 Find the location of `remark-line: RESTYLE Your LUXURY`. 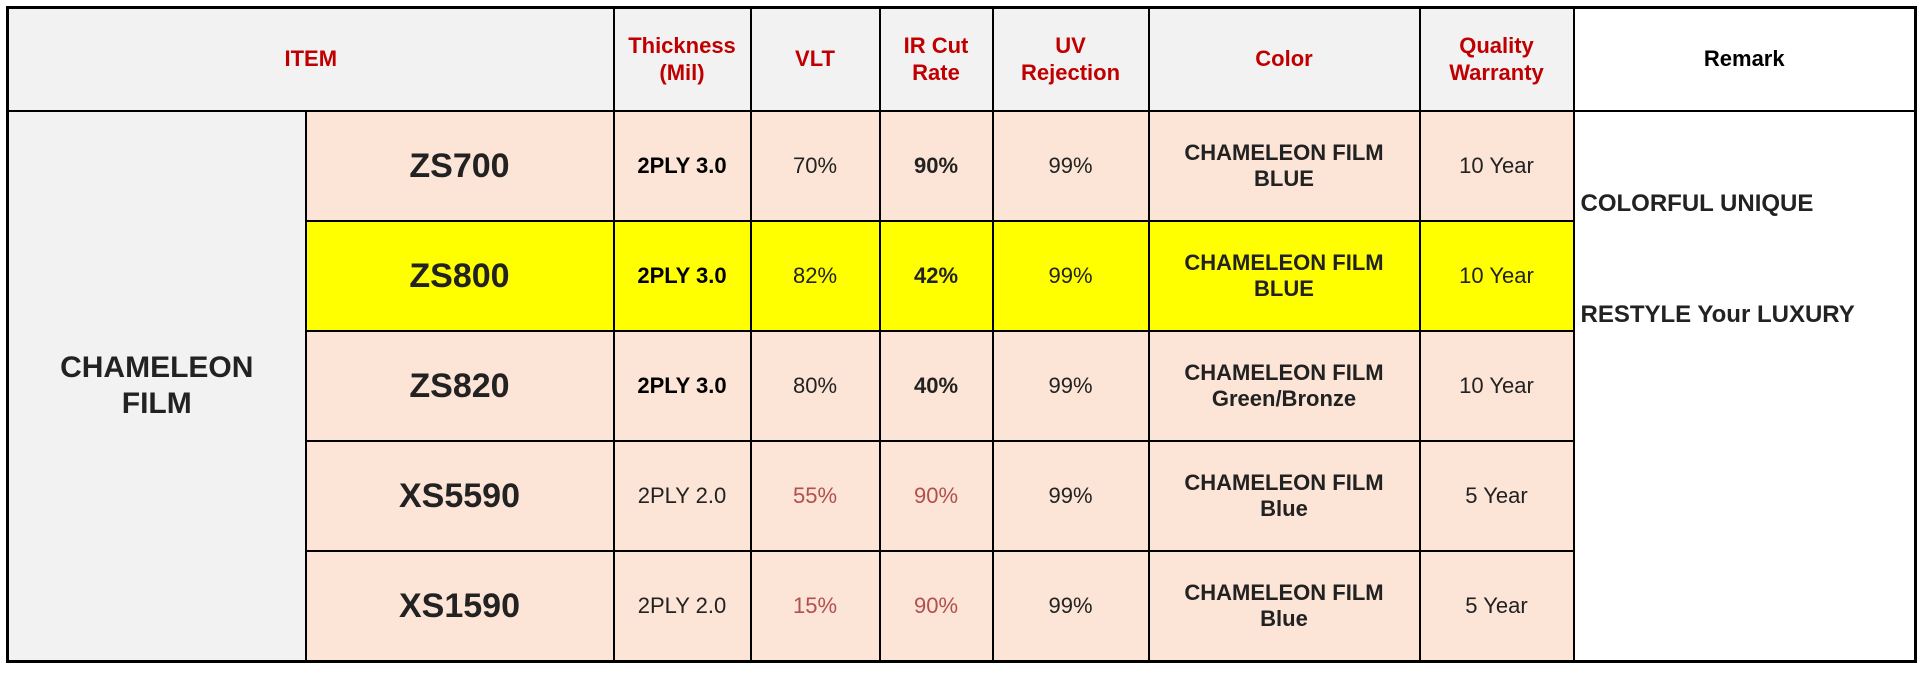

remark-line: RESTYLE Your LUXURY is located at coordinates (1717, 314).